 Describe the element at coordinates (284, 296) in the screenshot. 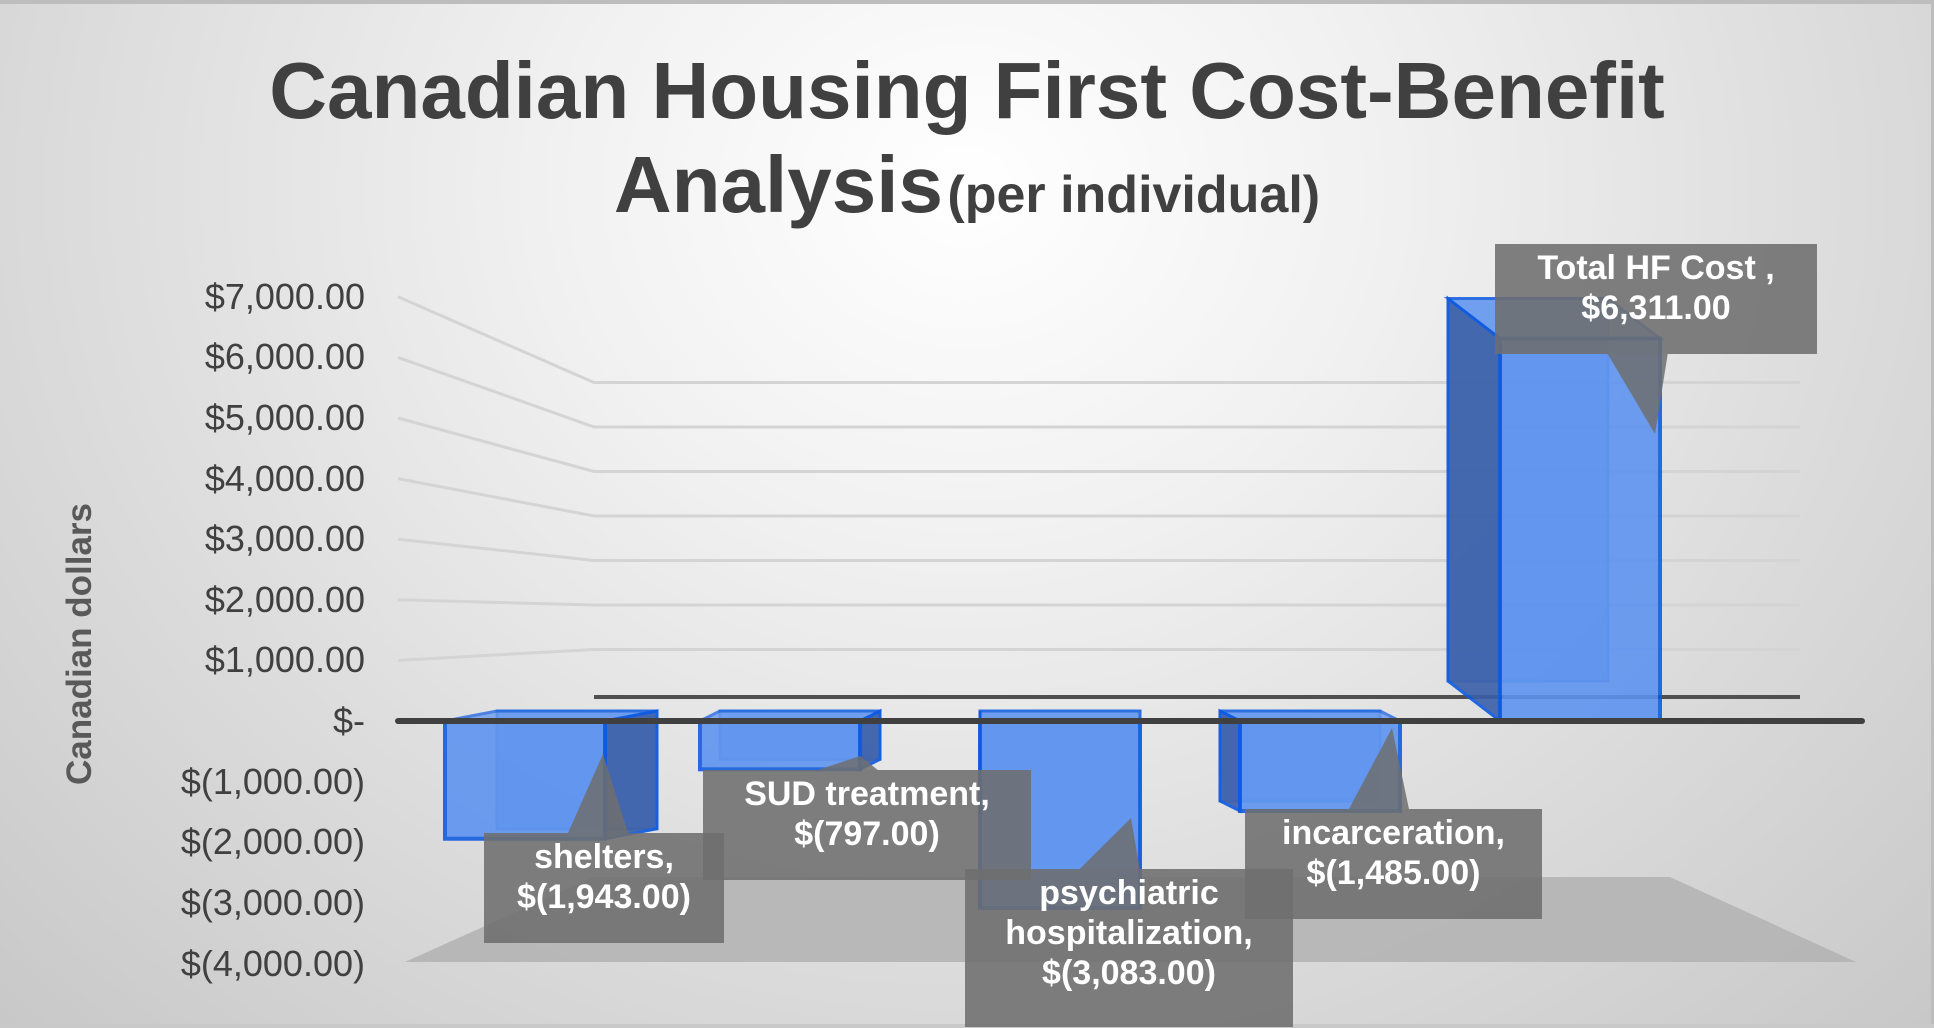

I see `y-tick: $7,000.00` at that location.